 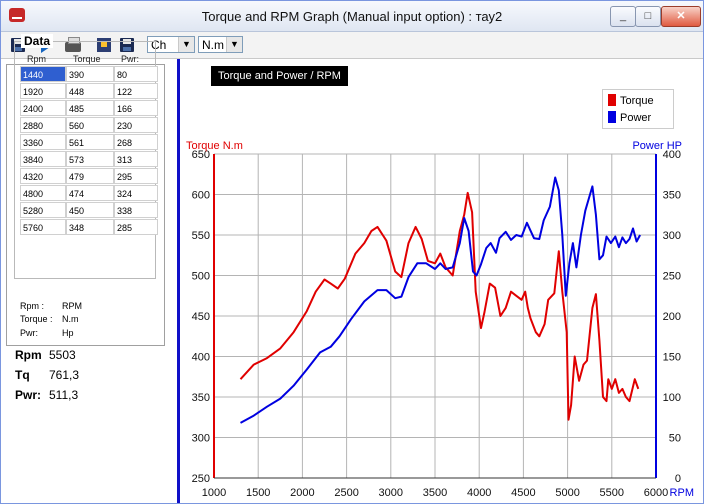 What do you see at coordinates (43, 176) in the screenshot?
I see `table-cell: 4320` at bounding box center [43, 176].